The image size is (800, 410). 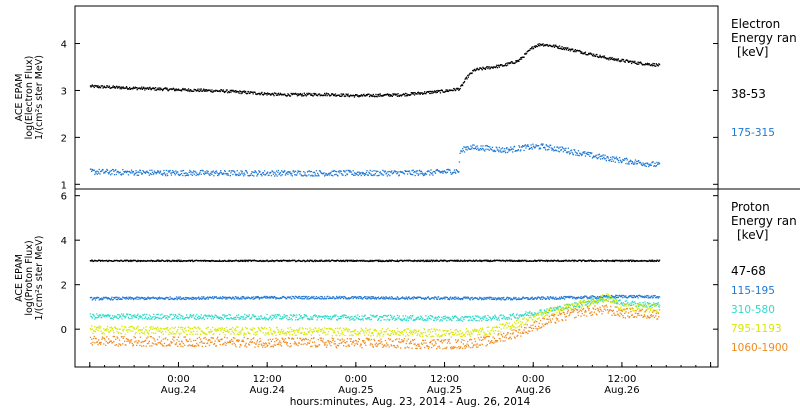 What do you see at coordinates (64, 138) in the screenshot?
I see `y-tick-label: 2` at bounding box center [64, 138].